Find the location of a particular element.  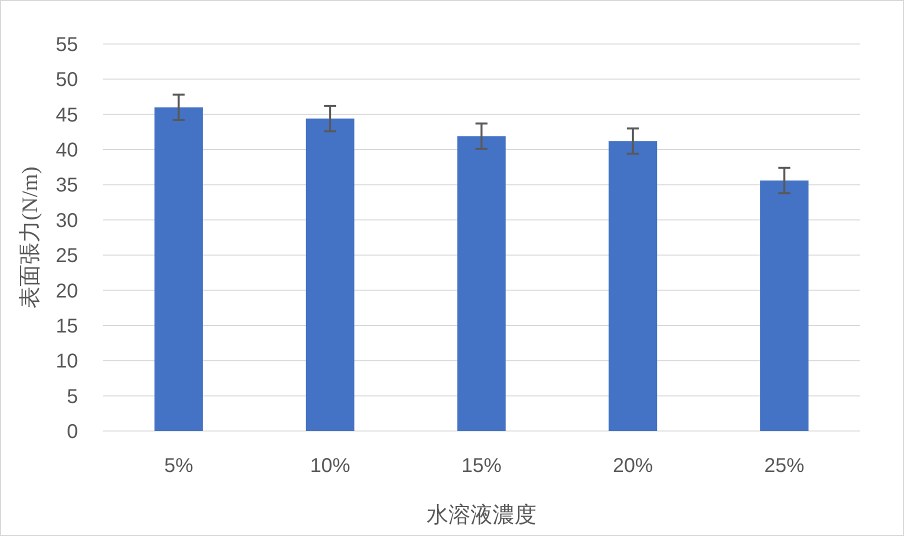

x-axis-title: 水溶液濃度 is located at coordinates (481, 514).